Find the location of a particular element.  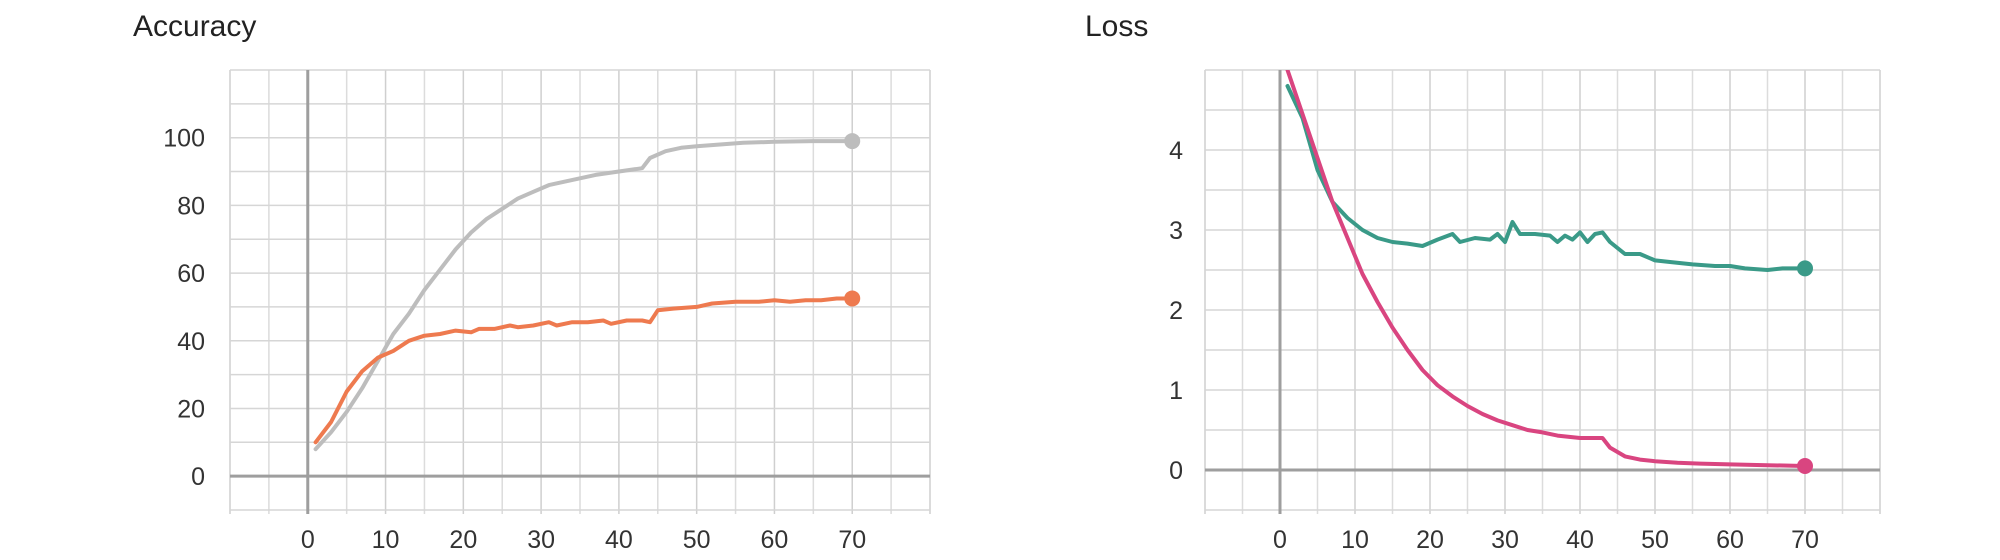

accuracy-x-tick-label: 50 is located at coordinates (697, 540).